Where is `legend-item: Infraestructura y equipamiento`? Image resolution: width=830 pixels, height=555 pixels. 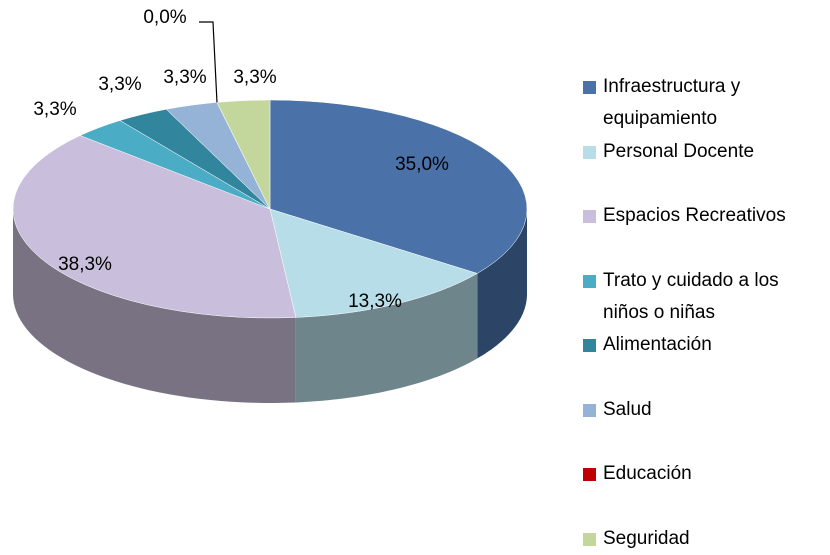 legend-item: Infraestructura y equipamiento is located at coordinates (703, 103).